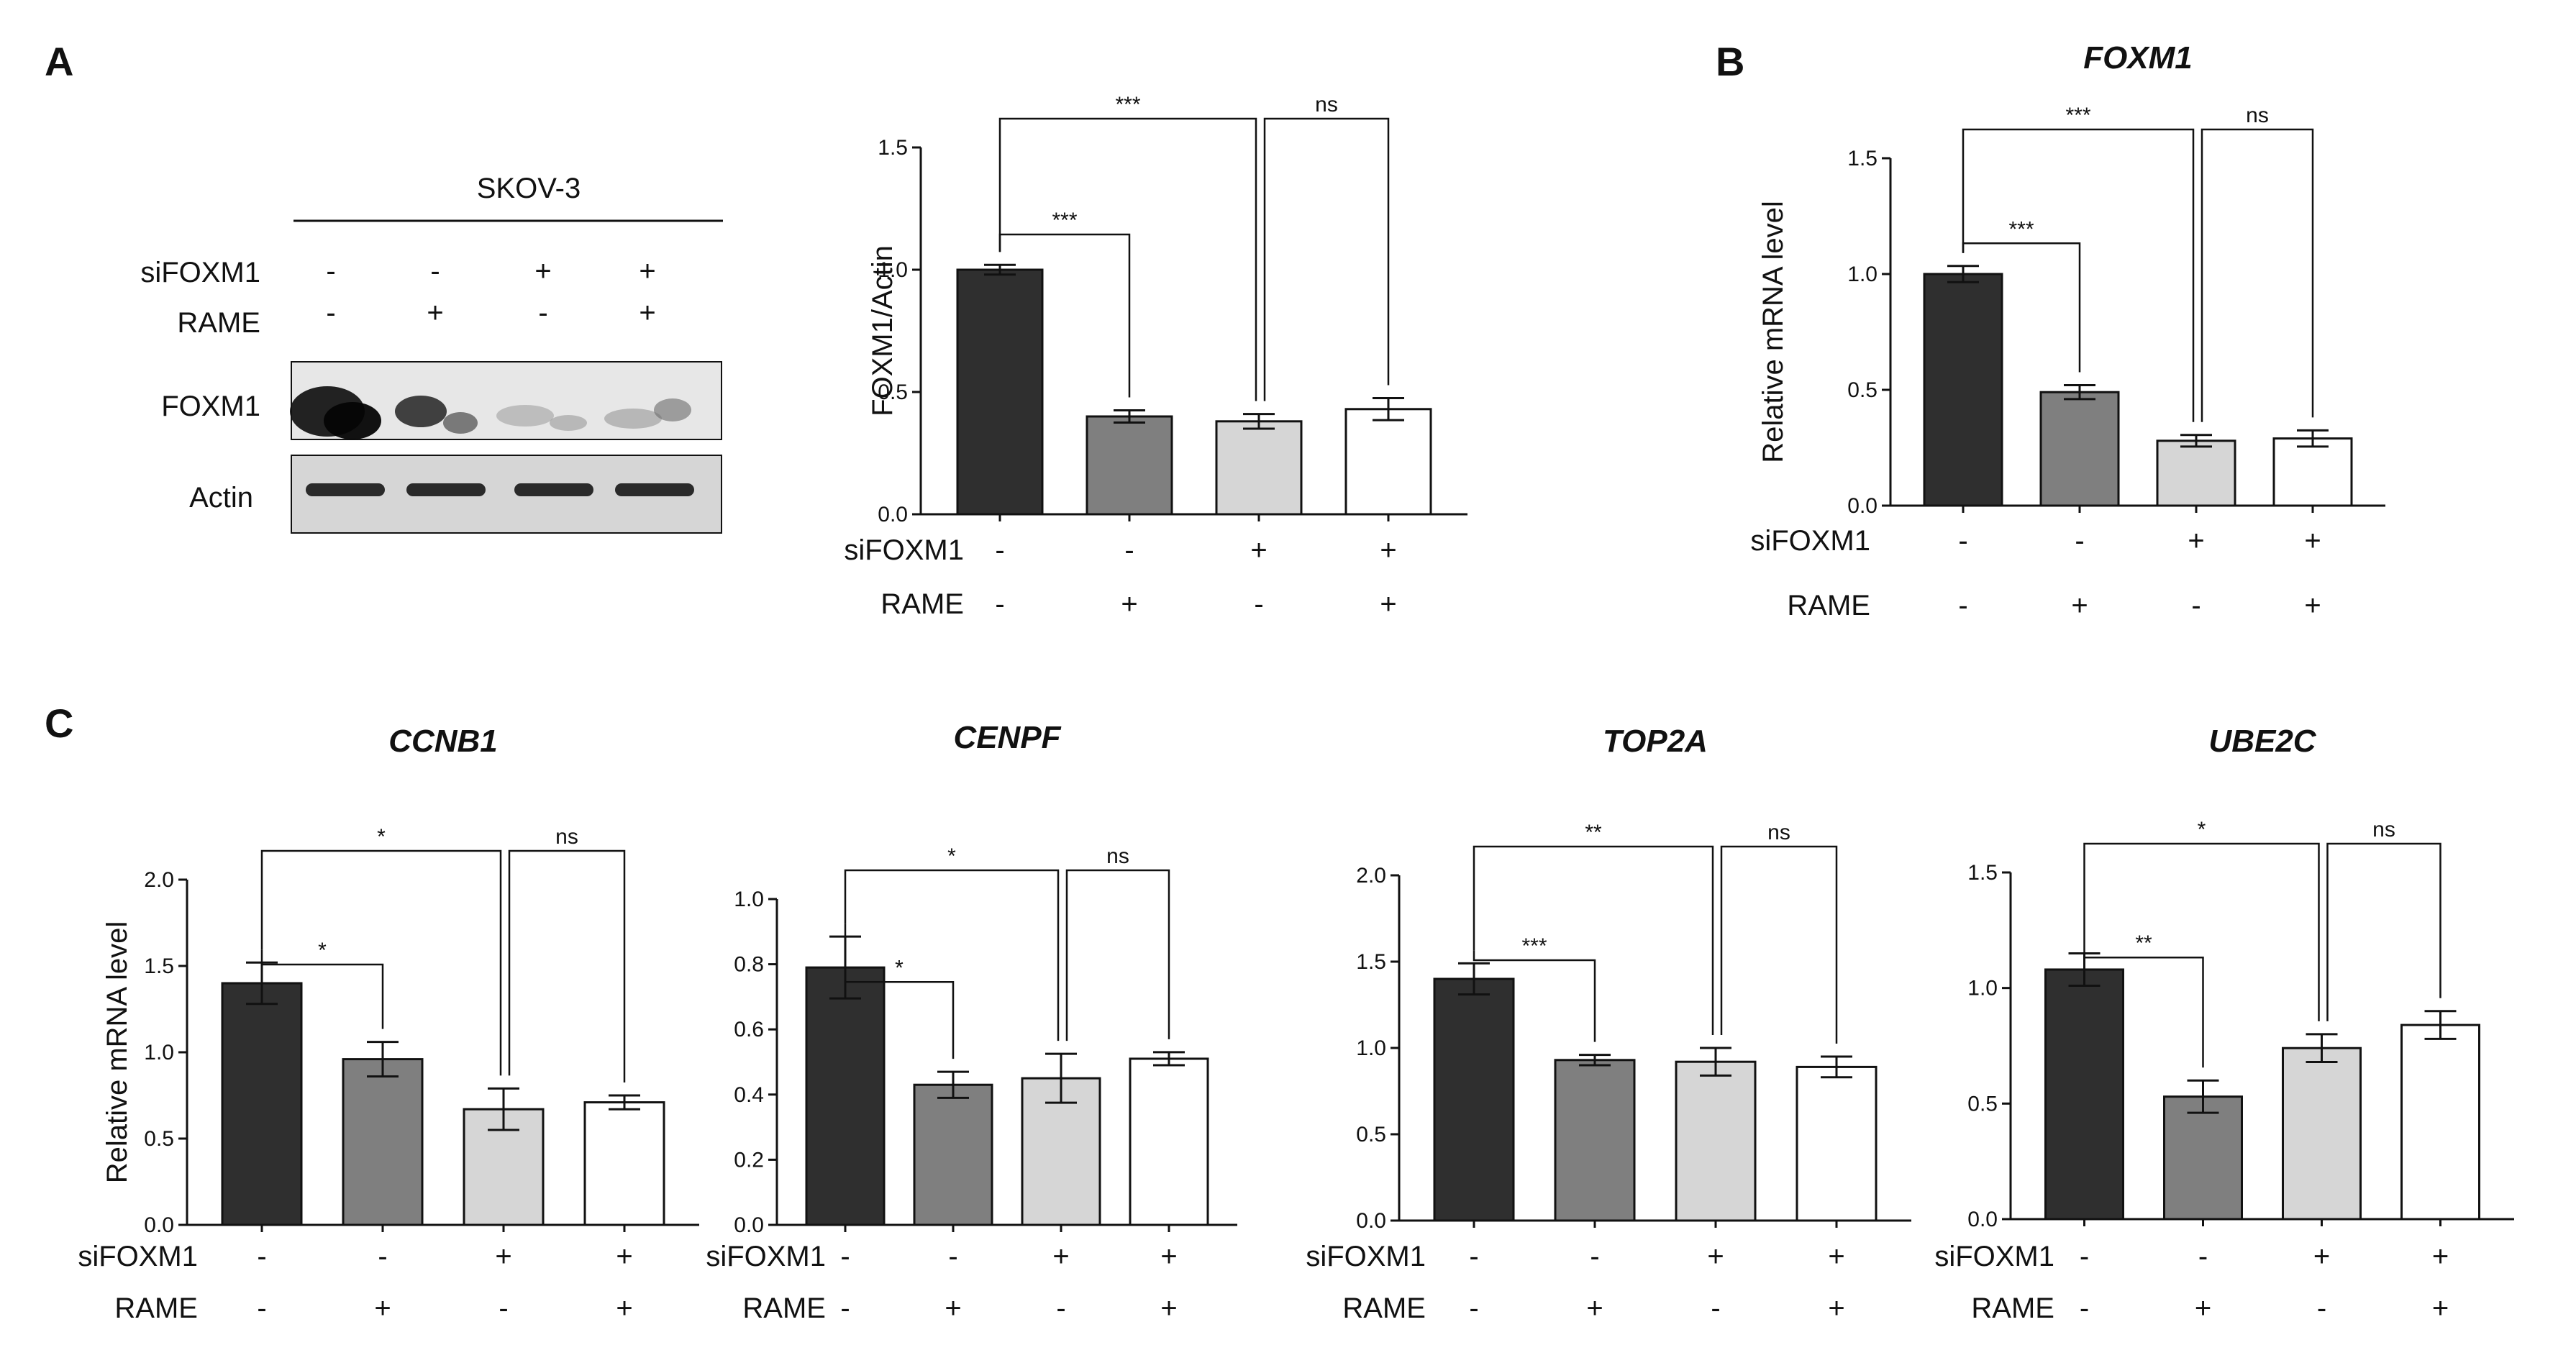 This screenshot has height=1345, width=2576. What do you see at coordinates (1862, 158) in the screenshot?
I see `y-tick-label-foxm1-mrna-3: 1.5` at bounding box center [1862, 158].